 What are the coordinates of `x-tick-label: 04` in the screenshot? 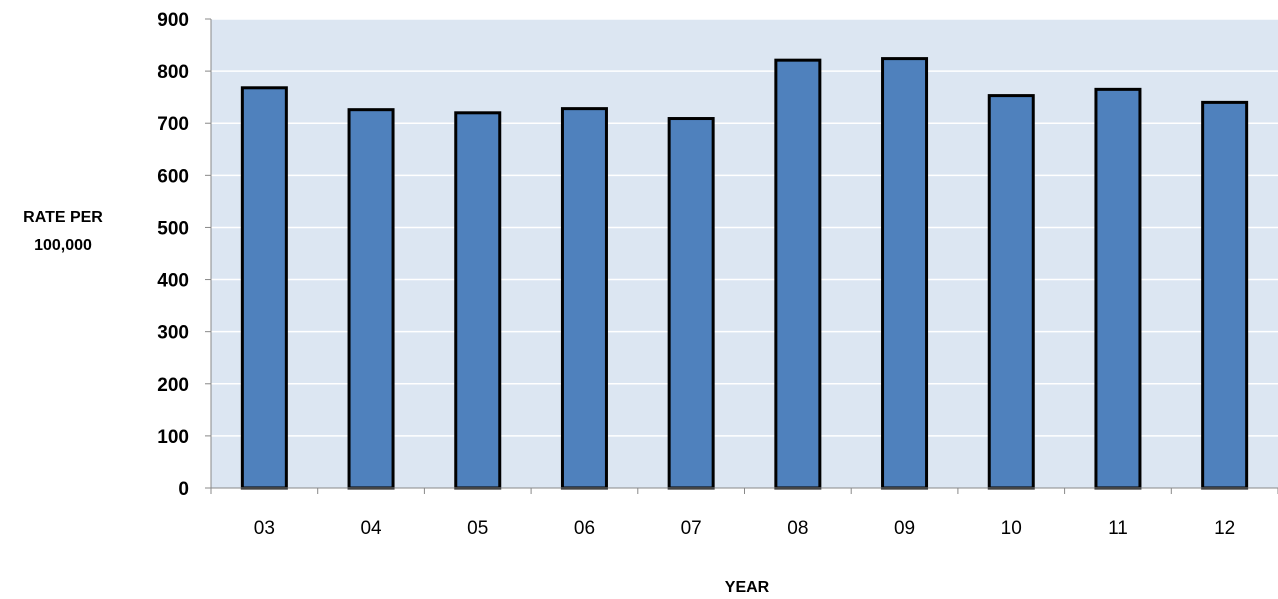 It's located at (371, 528).